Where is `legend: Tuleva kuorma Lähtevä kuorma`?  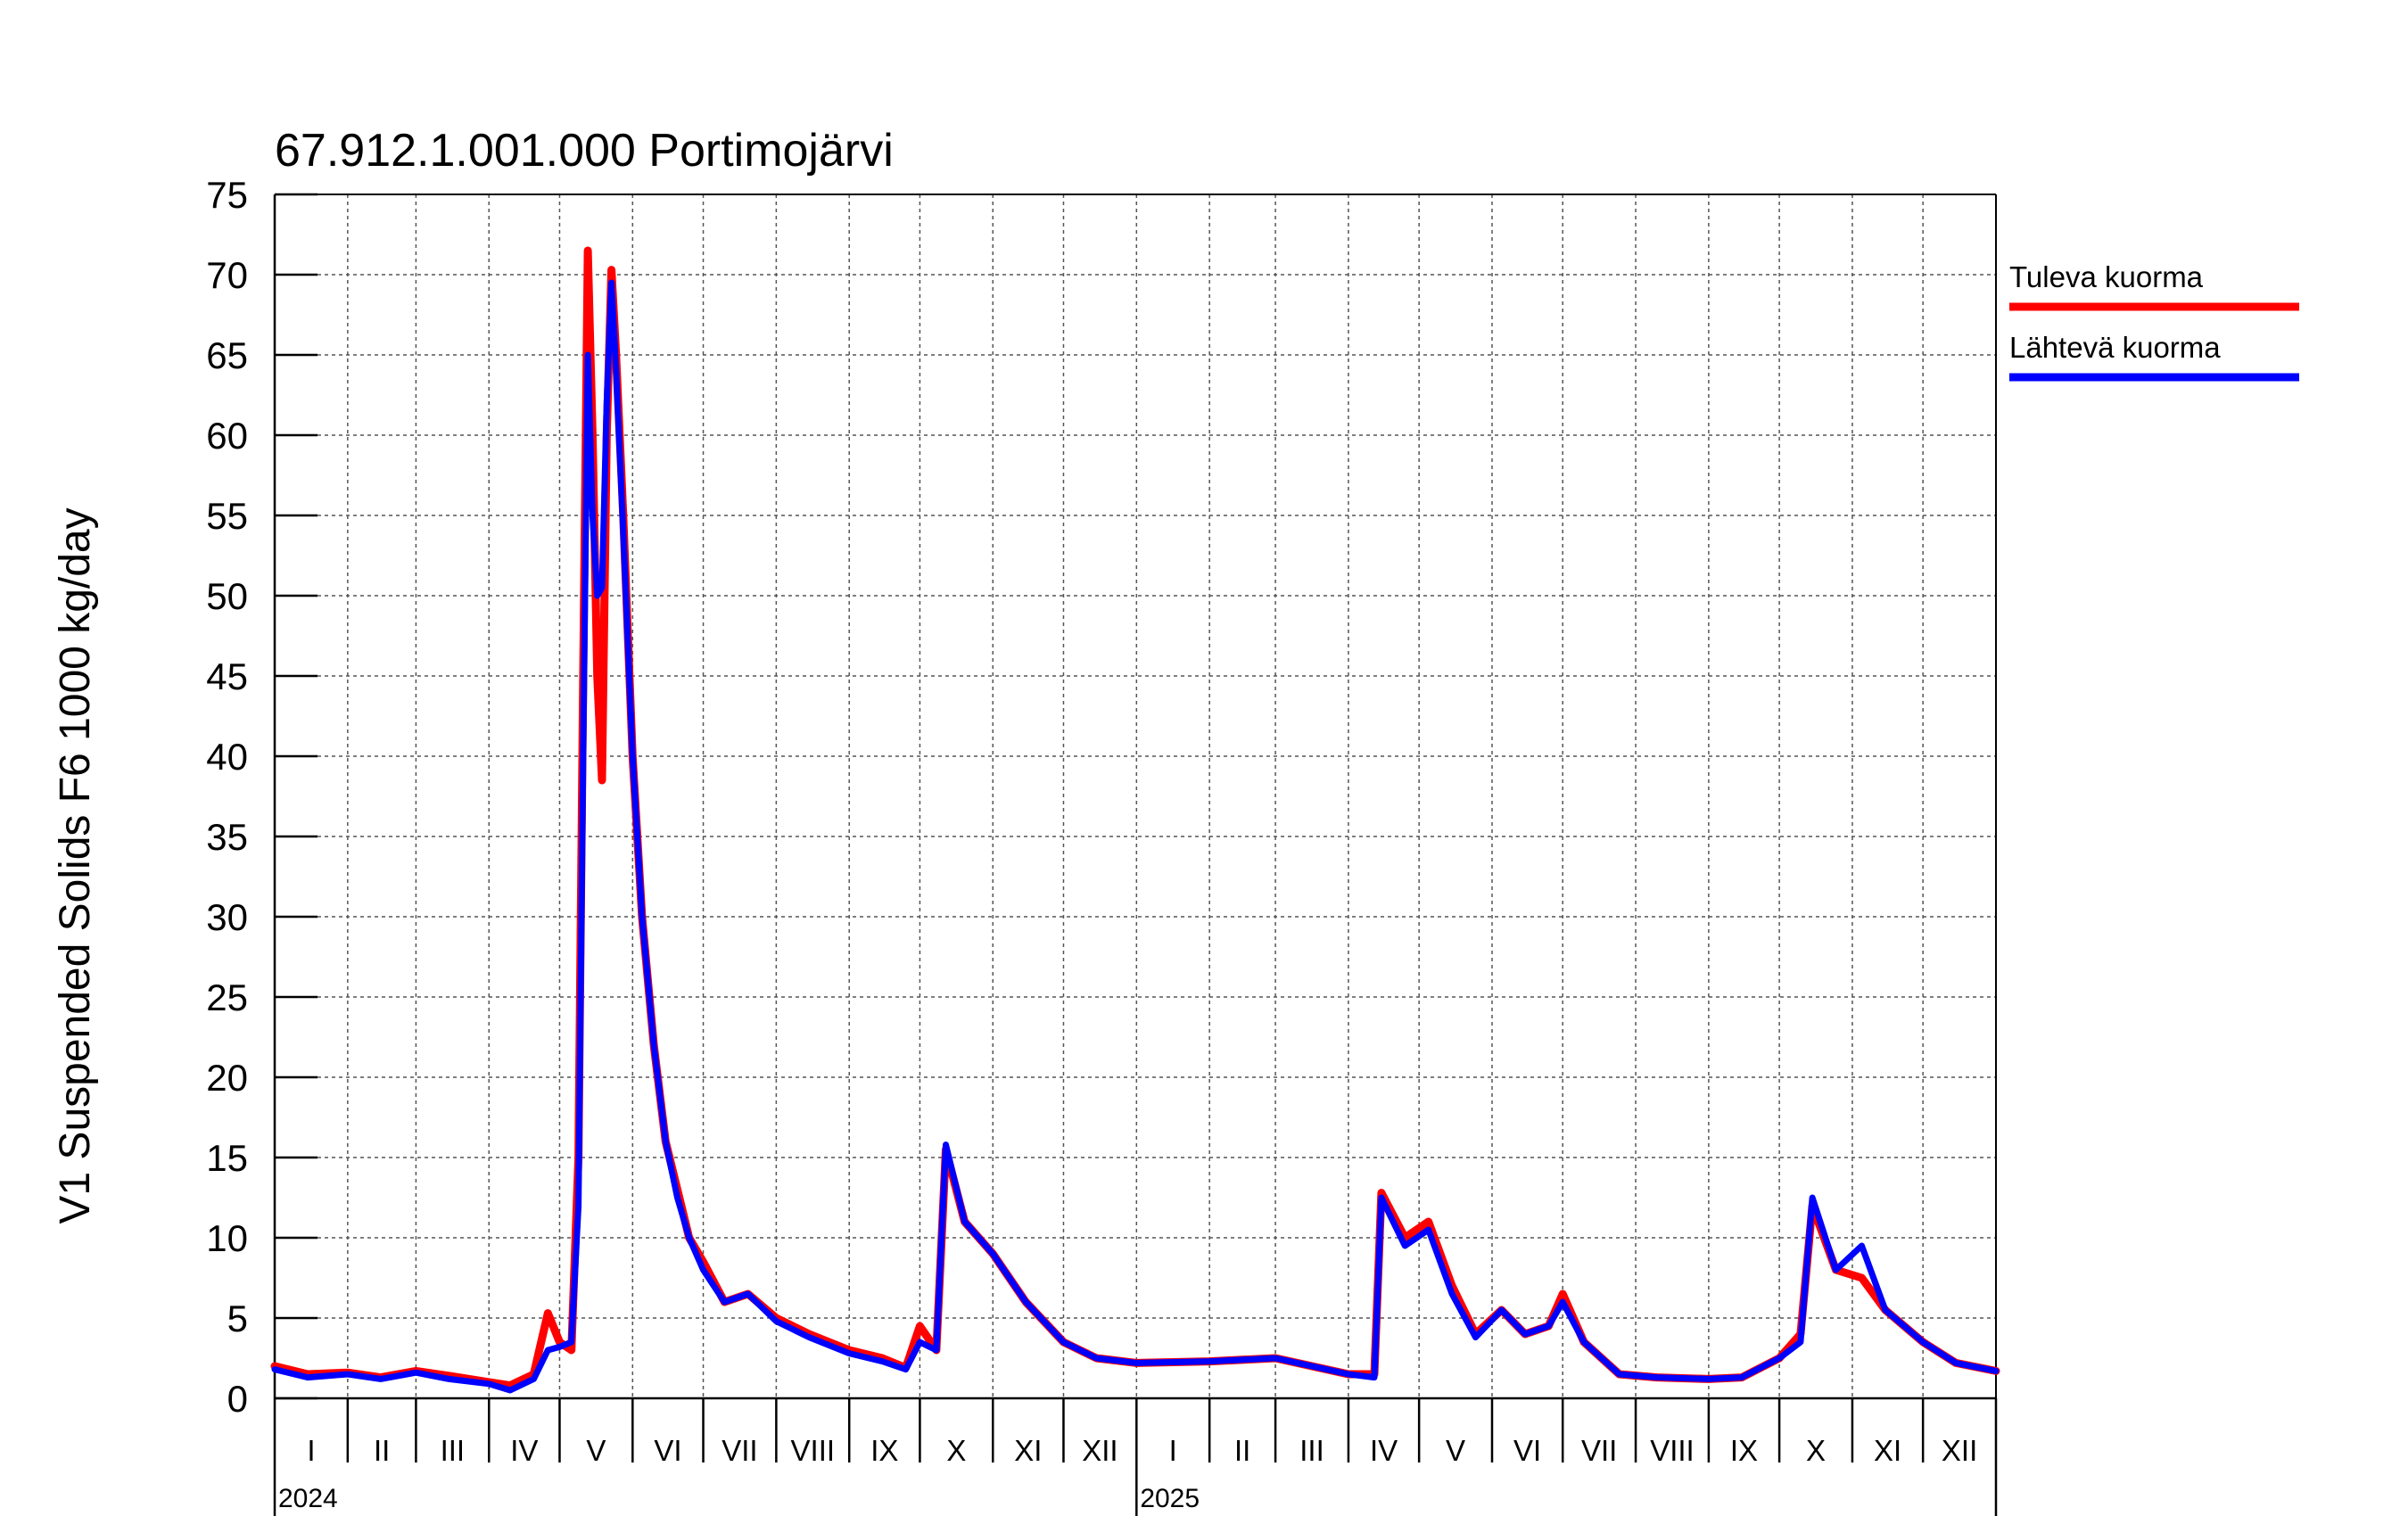 legend: Tuleva kuorma Lähtevä kuorma is located at coordinates (2154, 321).